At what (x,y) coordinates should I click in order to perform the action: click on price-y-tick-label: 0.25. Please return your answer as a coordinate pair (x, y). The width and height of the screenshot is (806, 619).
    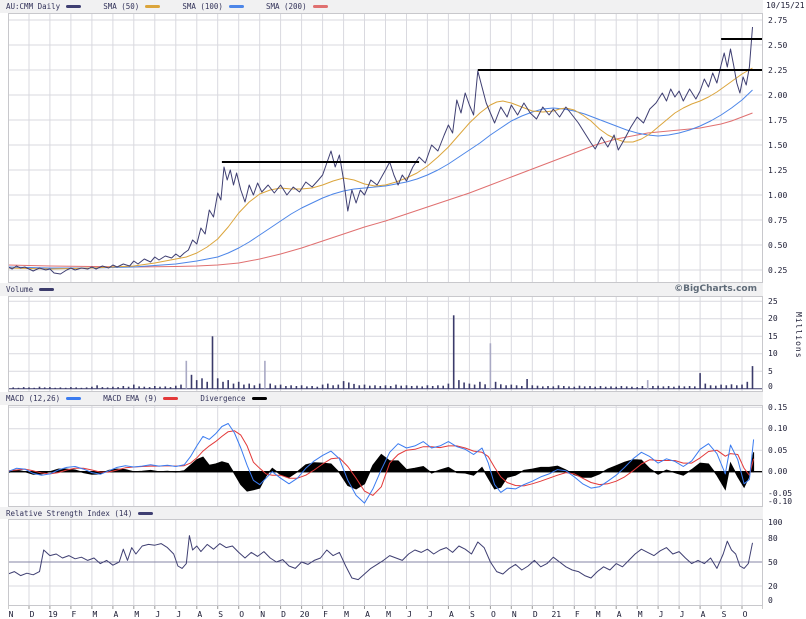
    Looking at the image, I should click on (778, 270).